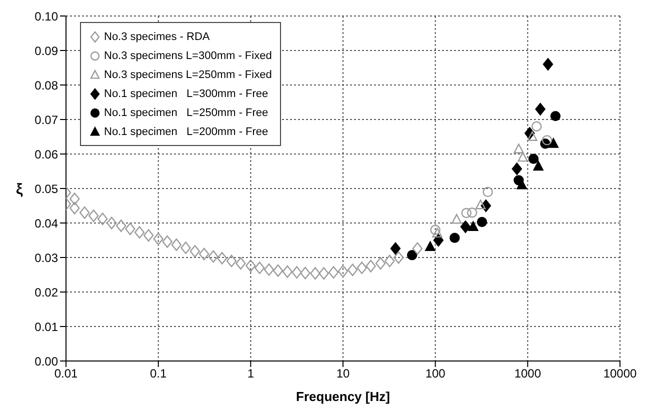 The height and width of the screenshot is (413, 650). What do you see at coordinates (46, 327) in the screenshot?
I see `y-tick-label: 0.01` at bounding box center [46, 327].